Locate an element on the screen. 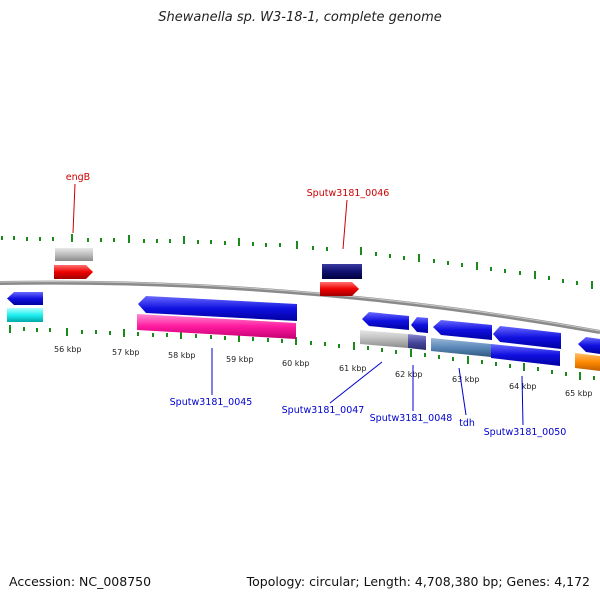 The width and height of the screenshot is (600, 600). gene-engB-gray-block is located at coordinates (74, 254).